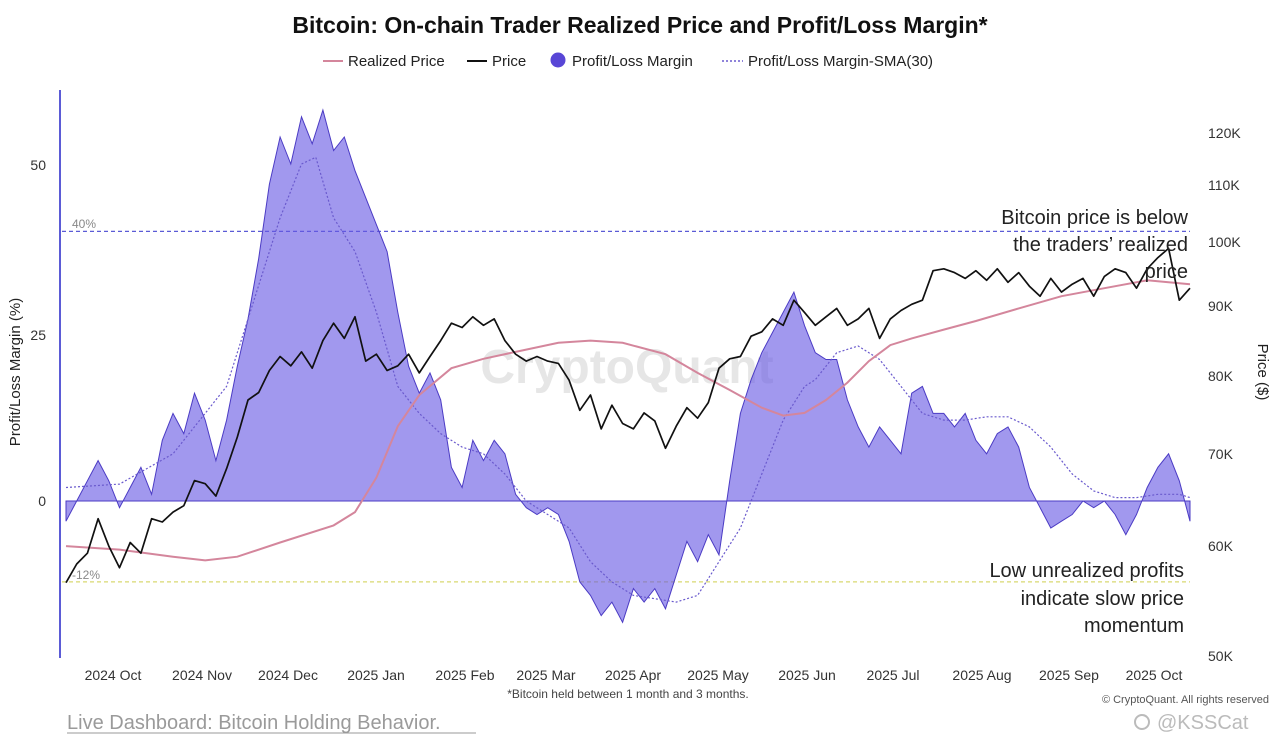  Describe the element at coordinates (1142, 722) in the screenshot. I see `handle-logo-icon` at that location.